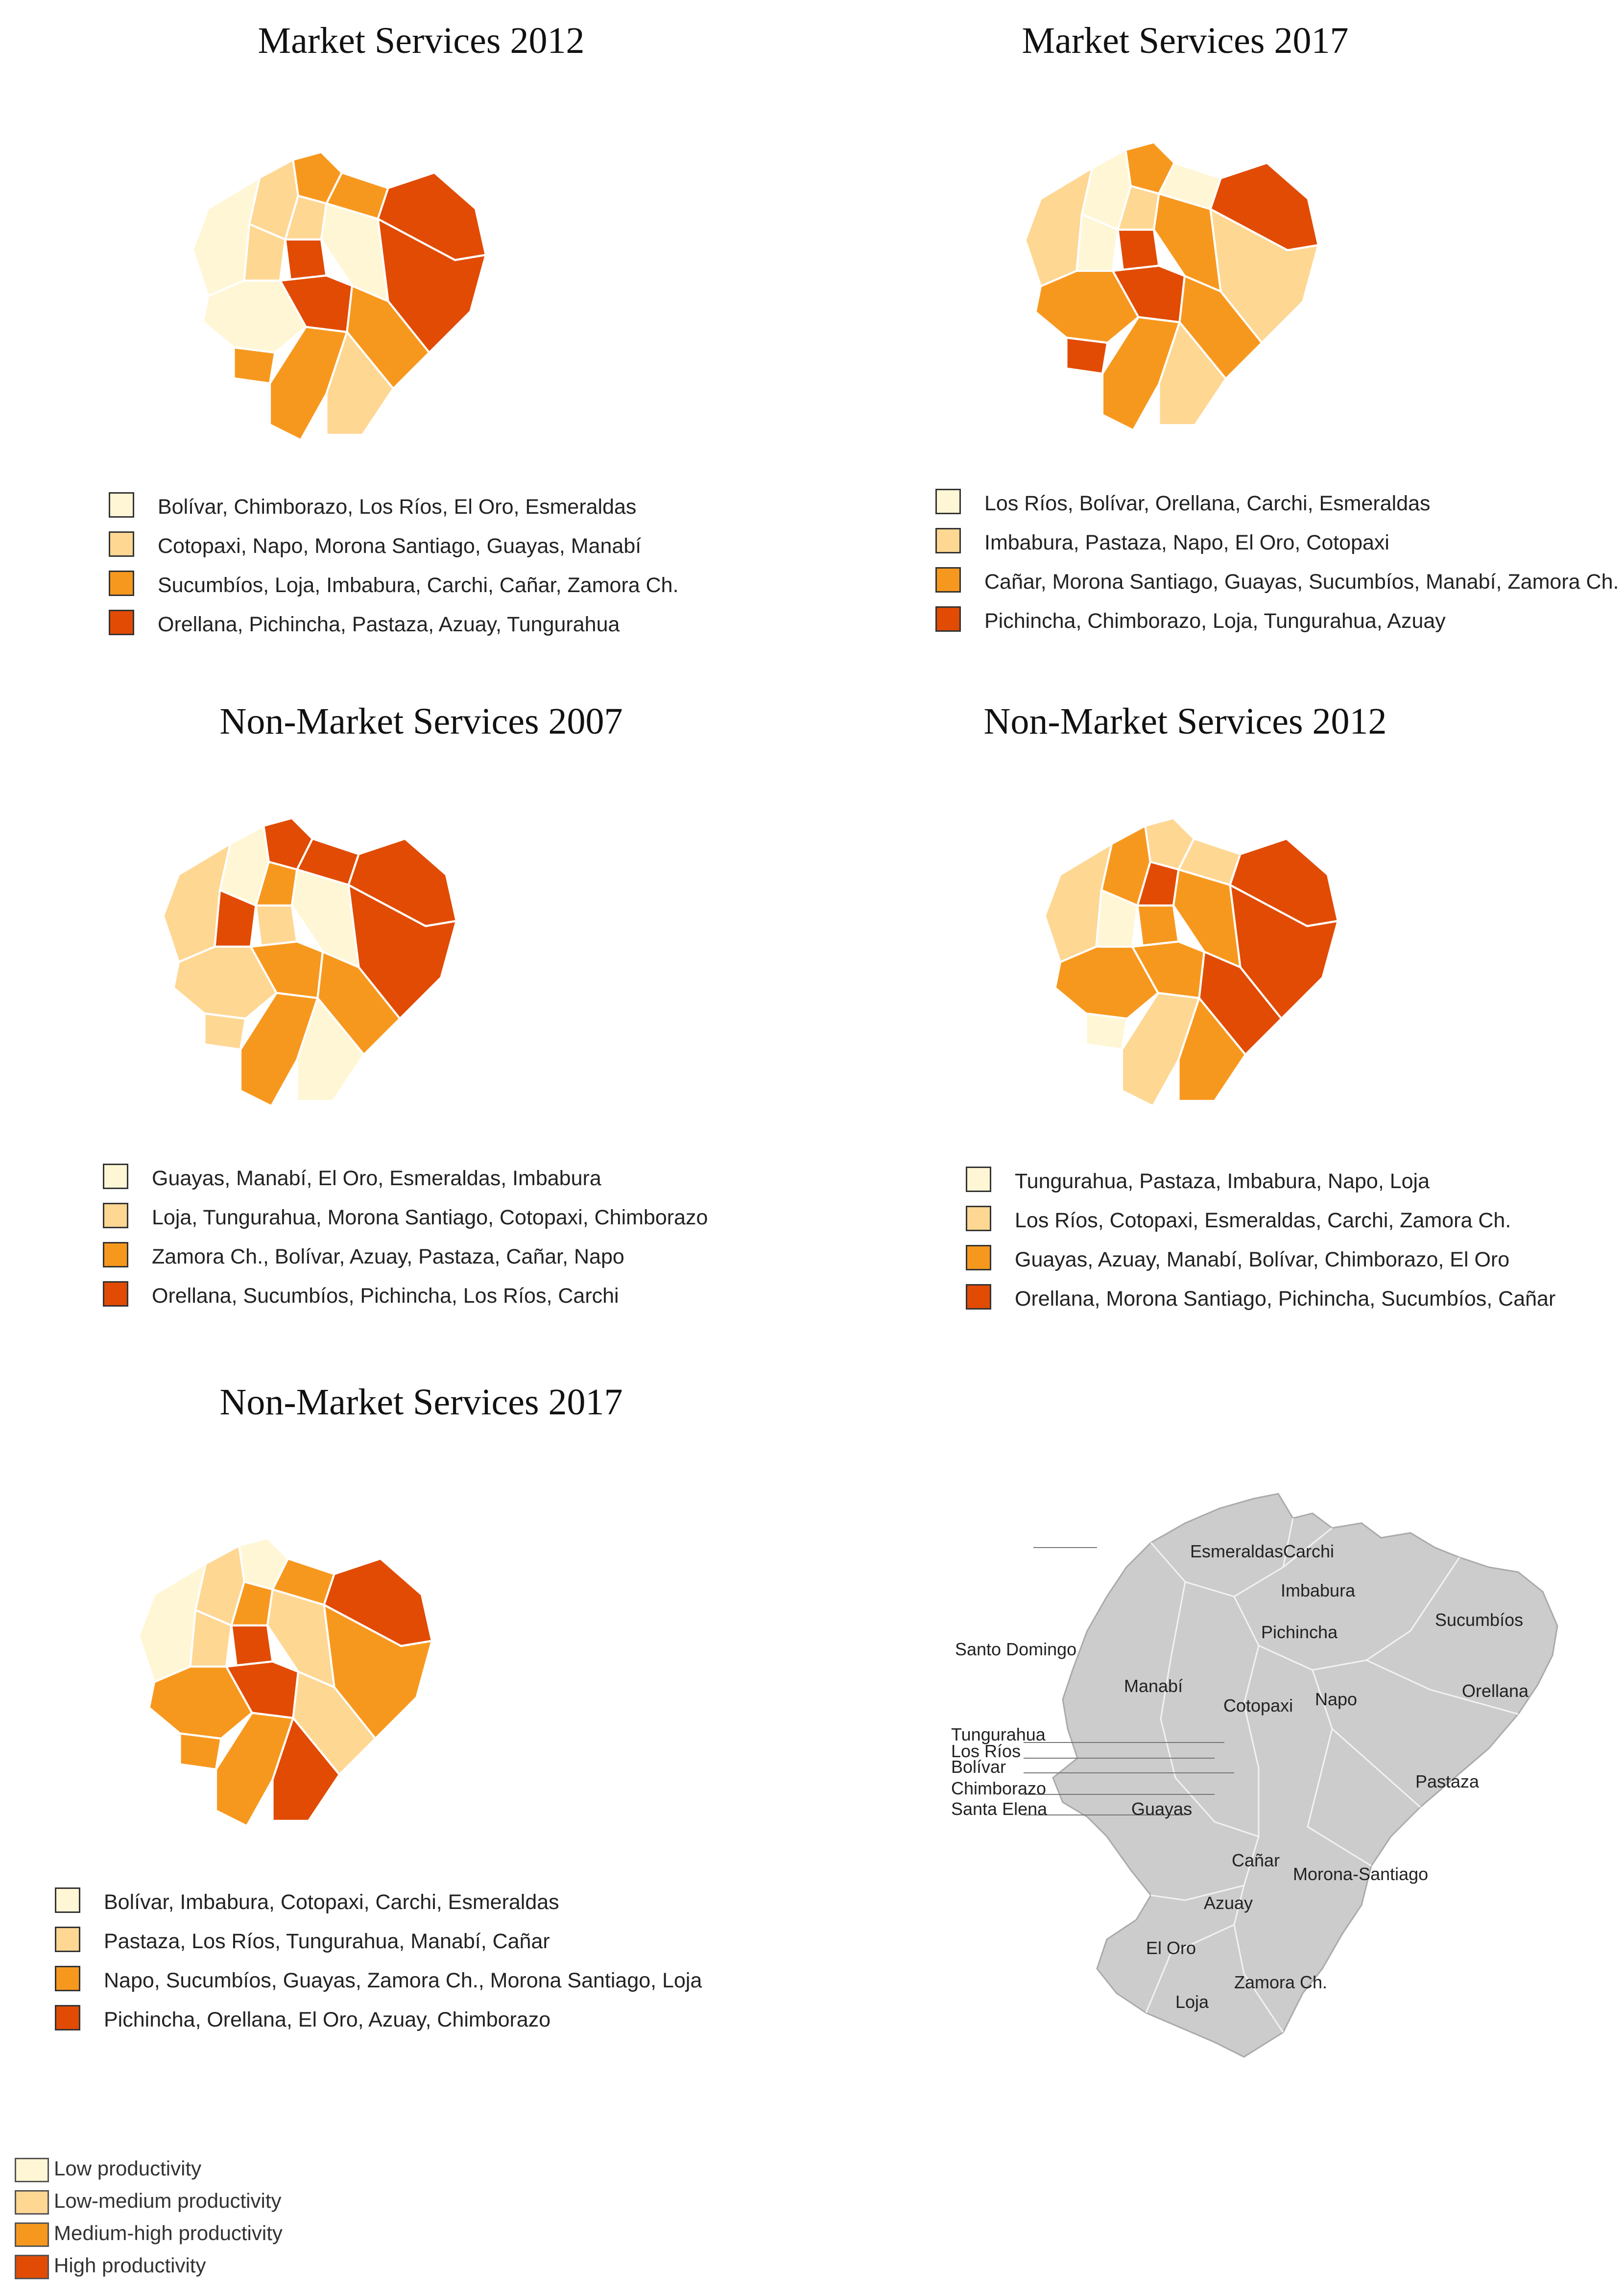 This screenshot has width=1624, height=2291. I want to click on province-label: Imbabura, so click(1319, 1590).